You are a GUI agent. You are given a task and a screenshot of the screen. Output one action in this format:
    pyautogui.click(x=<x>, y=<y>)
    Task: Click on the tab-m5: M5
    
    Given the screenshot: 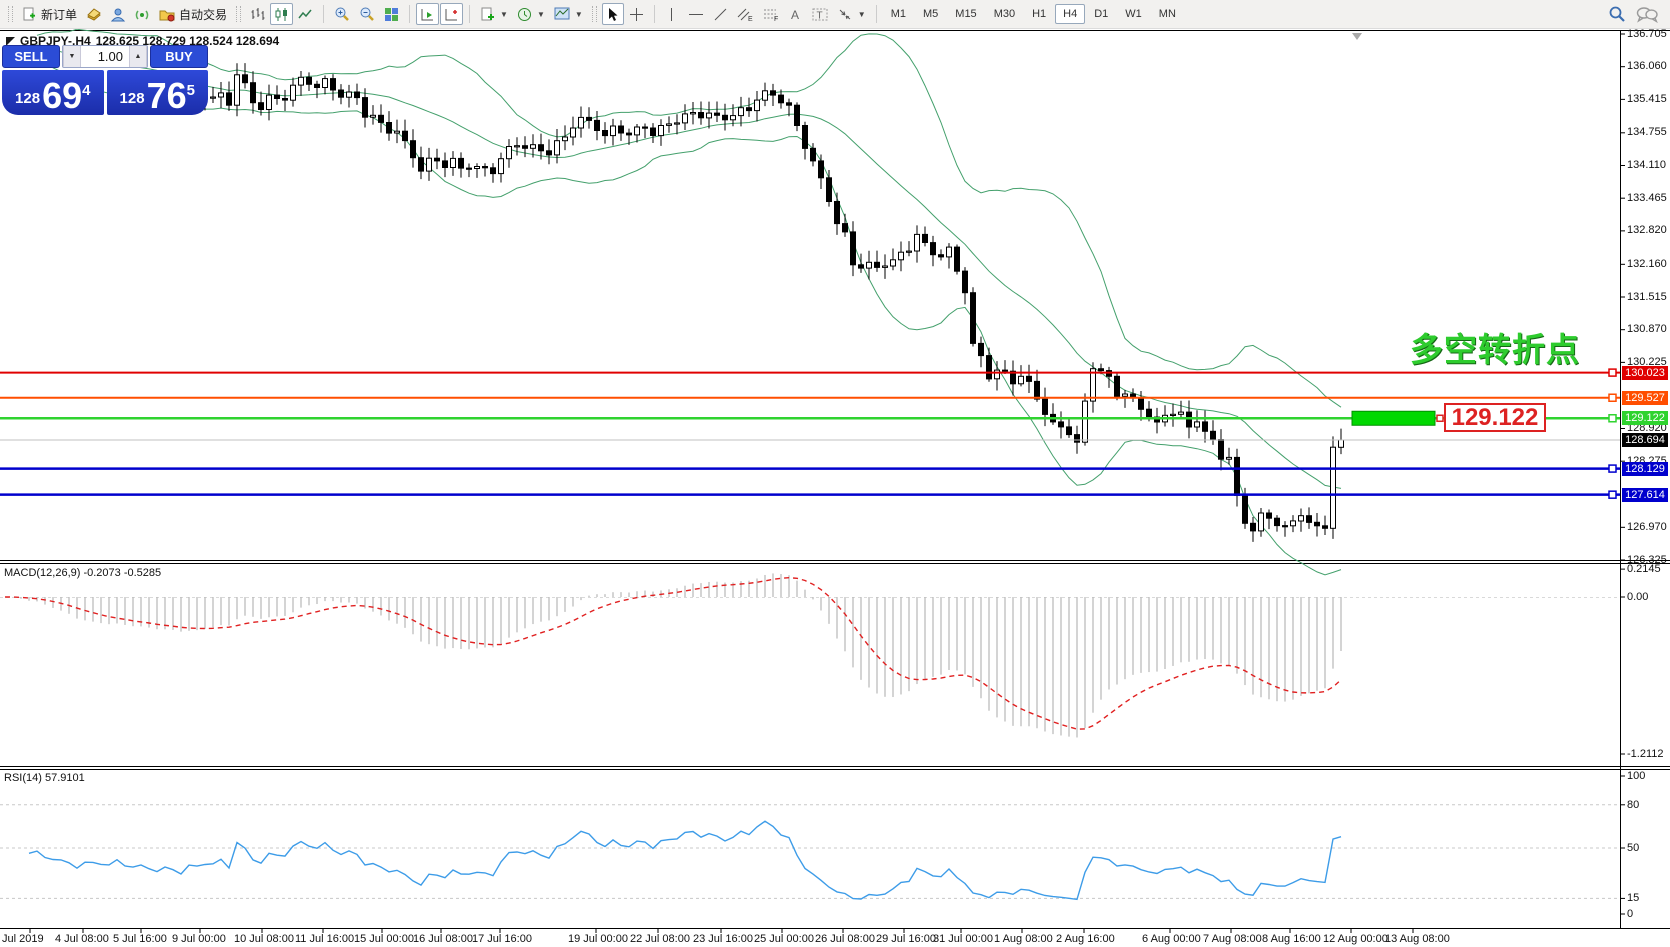 What is the action you would take?
    pyautogui.click(x=931, y=14)
    